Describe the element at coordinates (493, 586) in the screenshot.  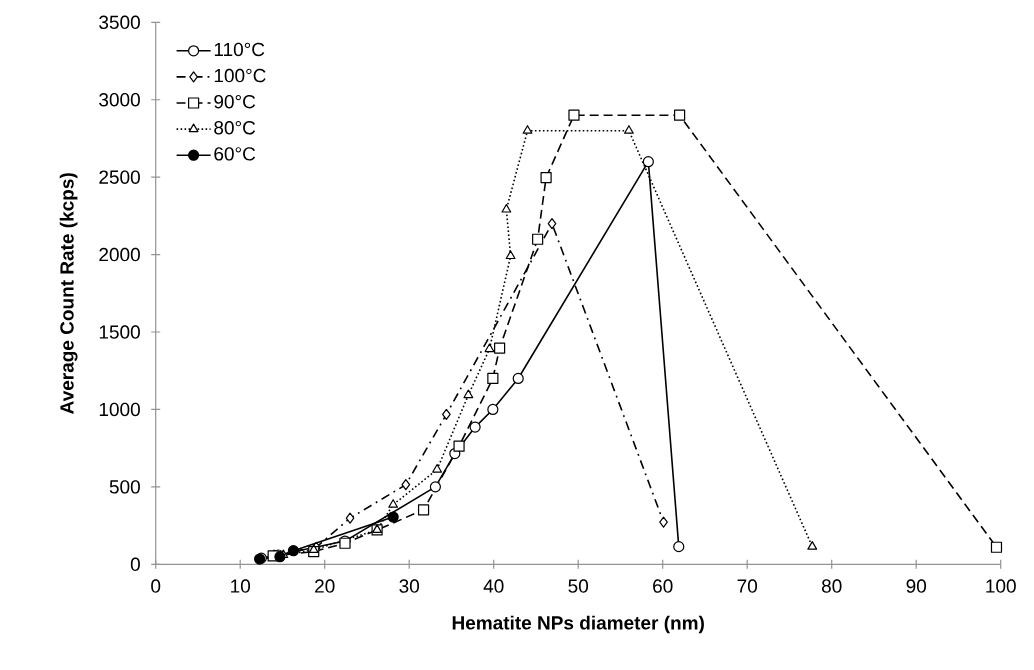
I see `x-tick-label: 40` at that location.